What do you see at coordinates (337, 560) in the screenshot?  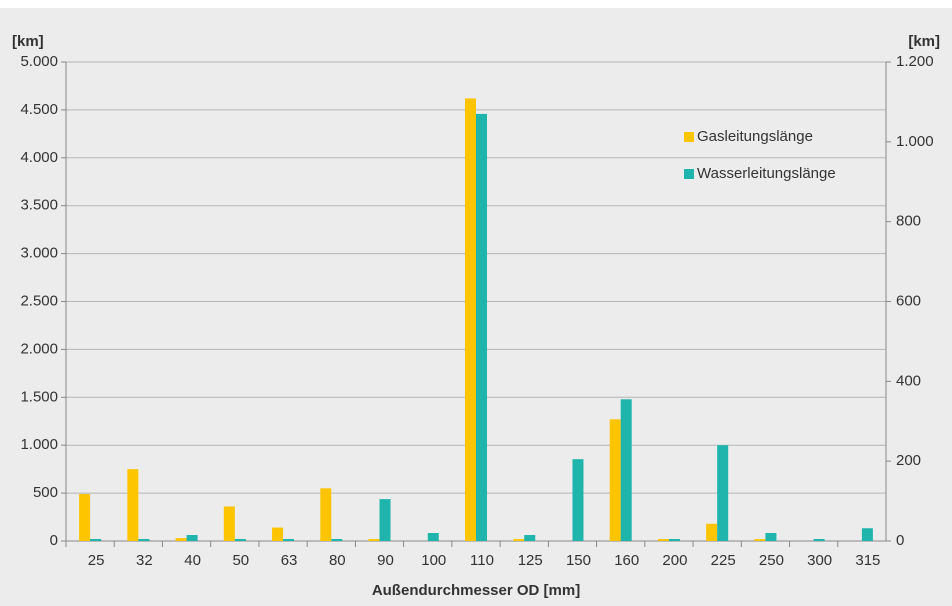 I see `x-tick-label: 80` at bounding box center [337, 560].